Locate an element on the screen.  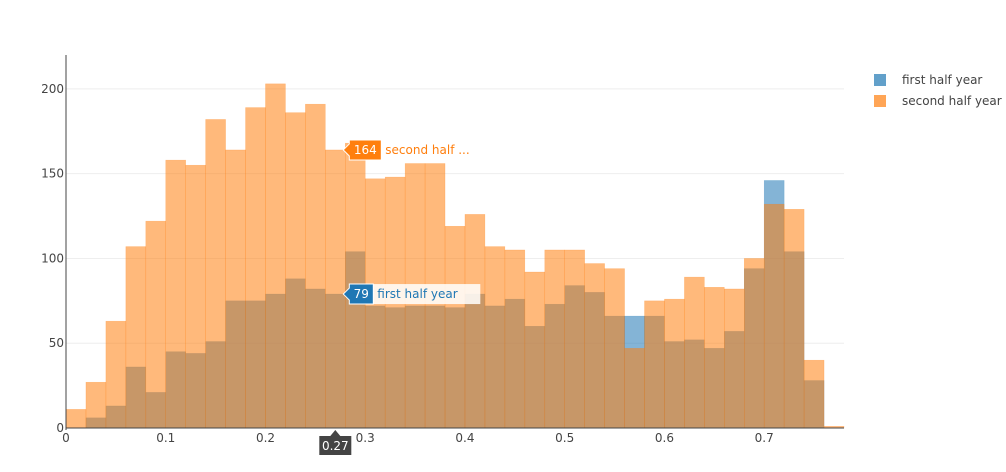
hover-x-label: 0.27 is located at coordinates (335, 442).